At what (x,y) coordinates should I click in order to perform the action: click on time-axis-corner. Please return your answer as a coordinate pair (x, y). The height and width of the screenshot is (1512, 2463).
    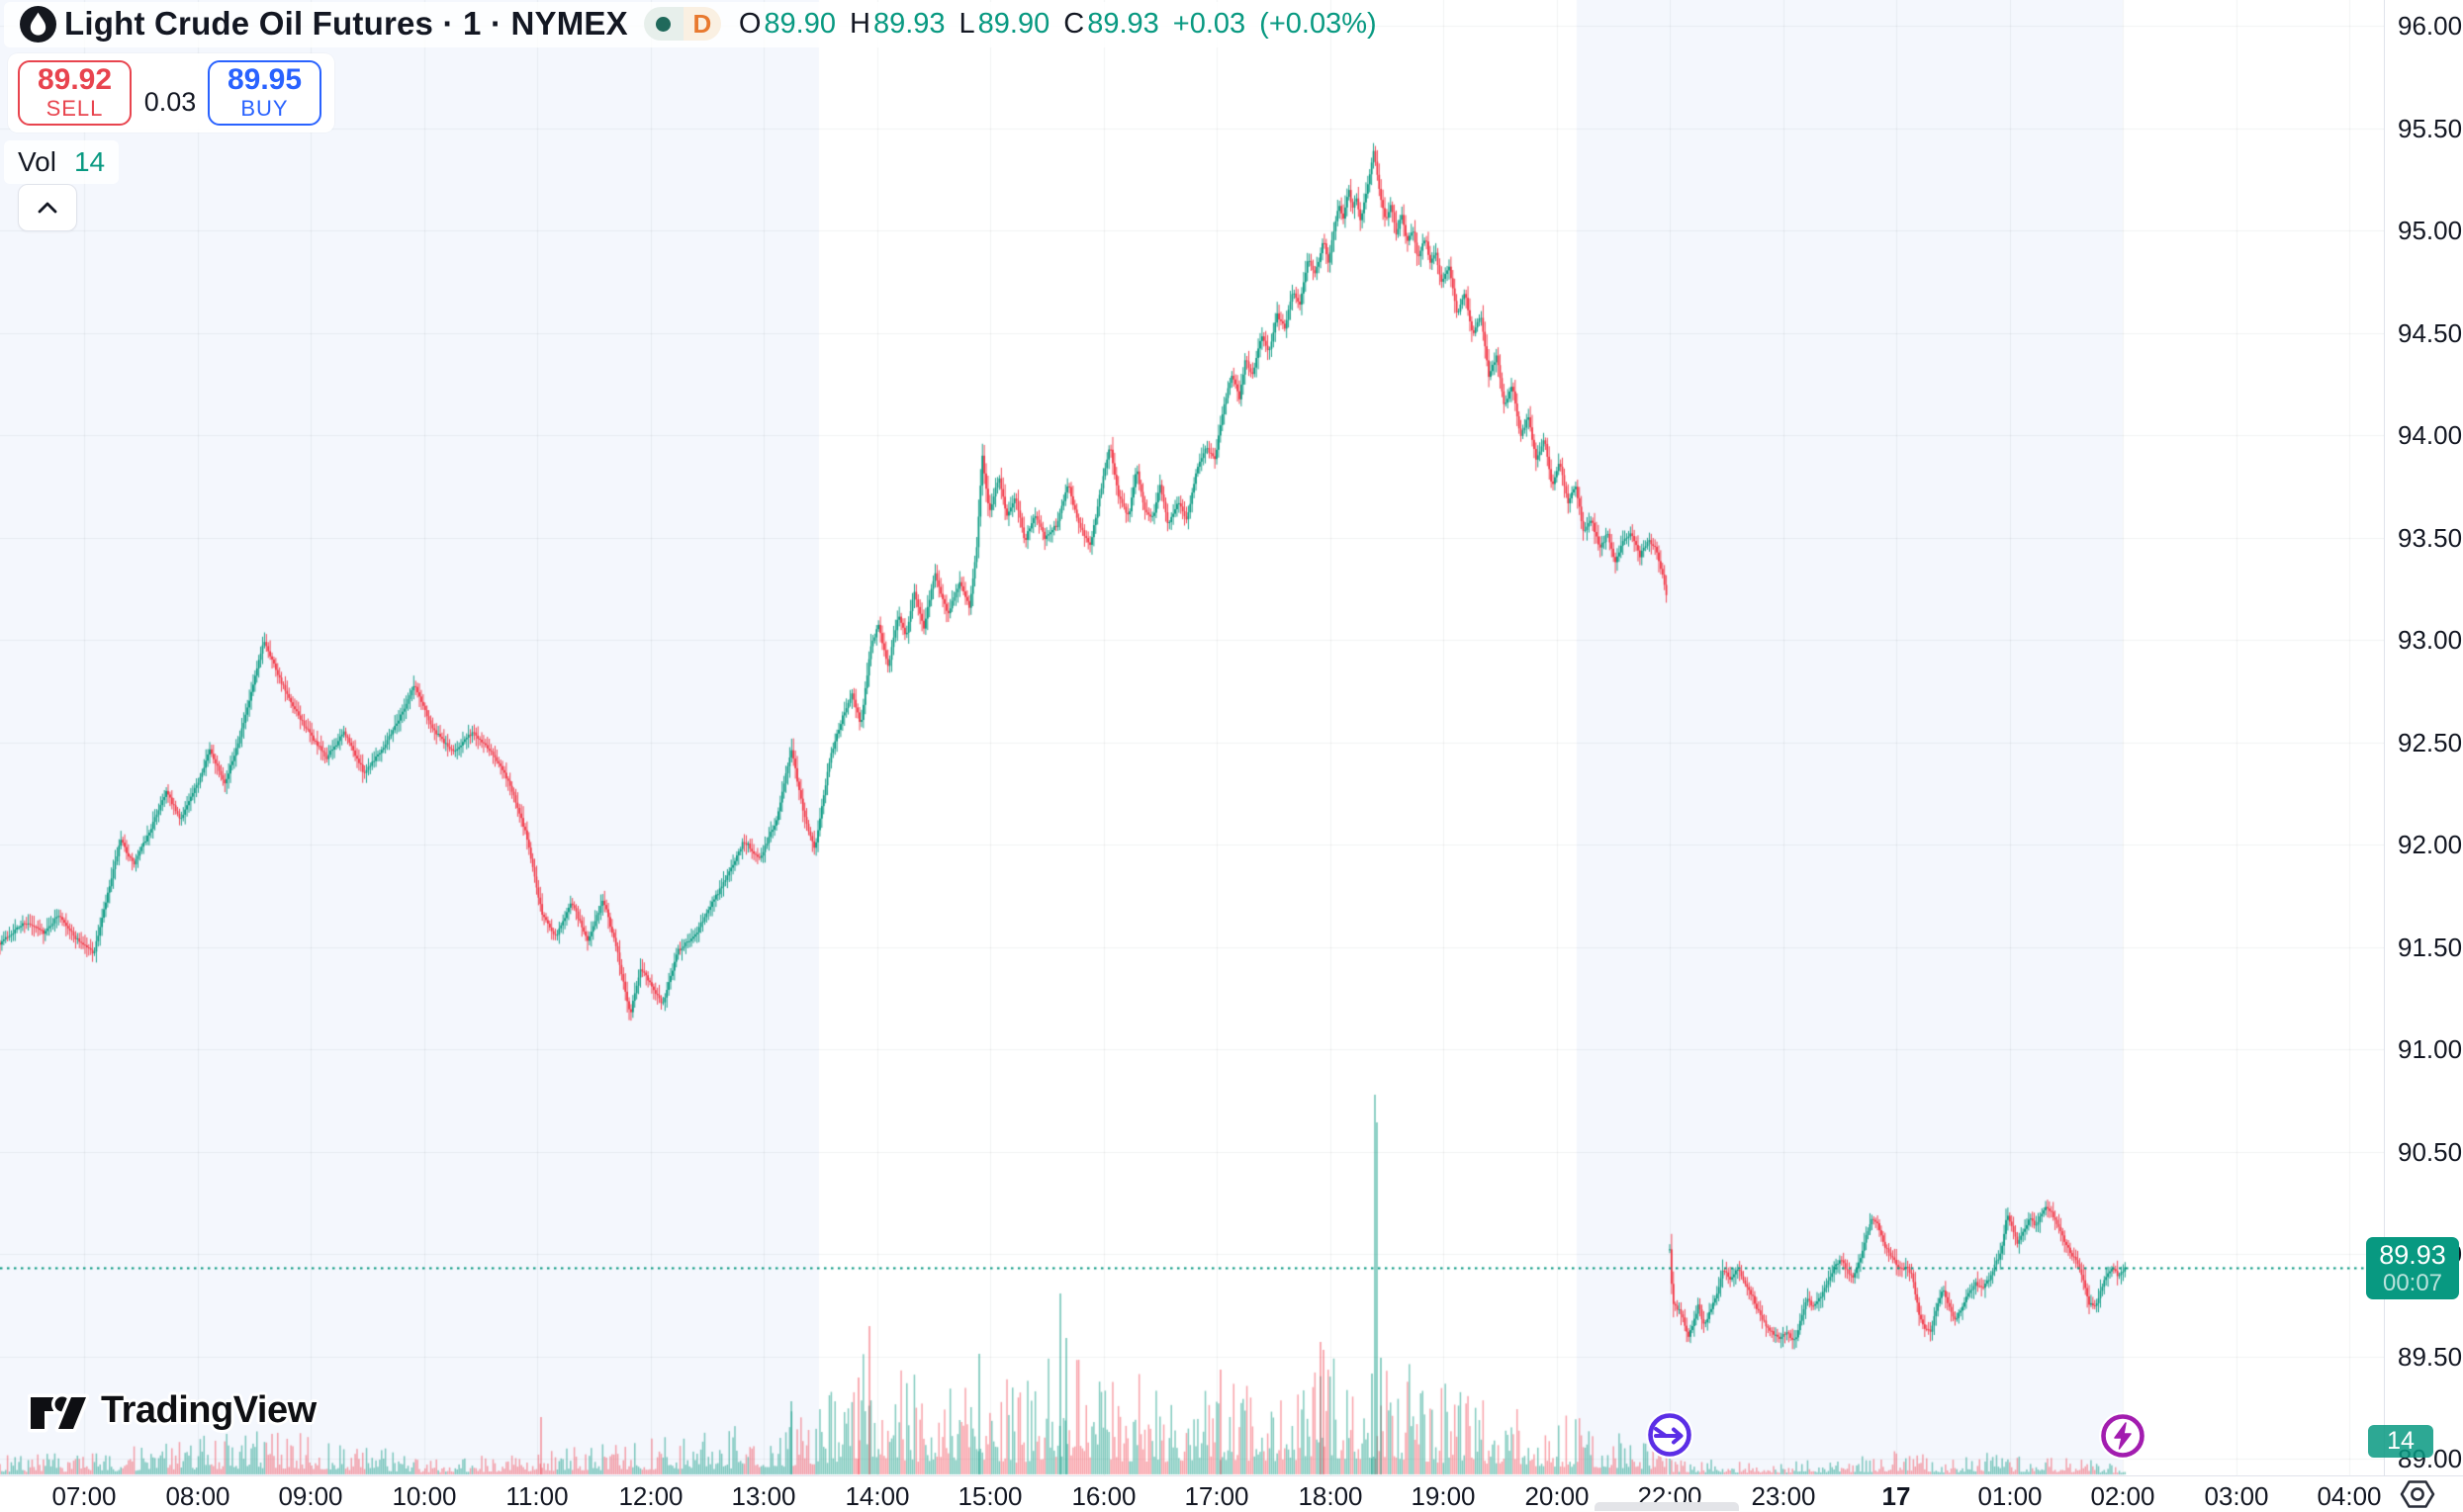
    Looking at the image, I should click on (2423, 1493).